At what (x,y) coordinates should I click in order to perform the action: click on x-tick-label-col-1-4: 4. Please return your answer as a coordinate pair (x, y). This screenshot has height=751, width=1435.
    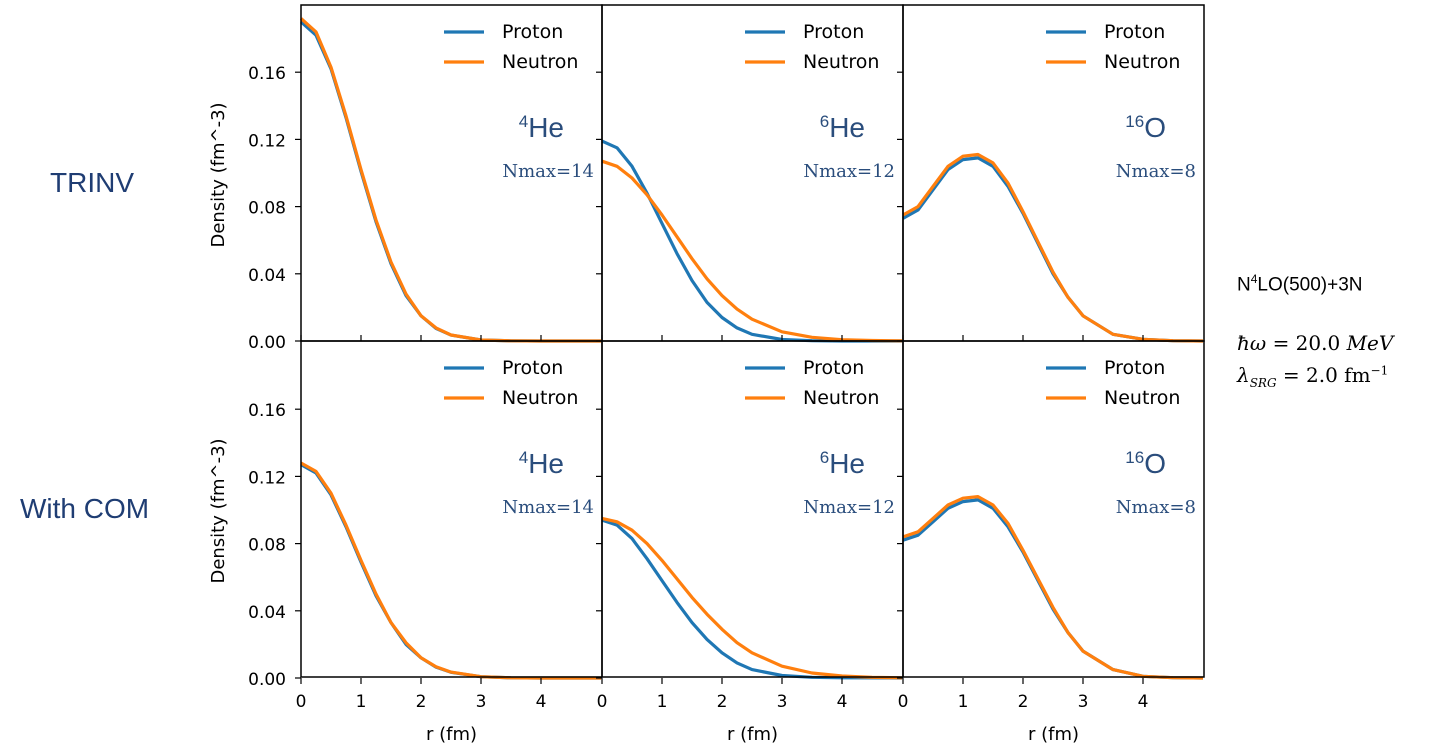
    Looking at the image, I should click on (842, 702).